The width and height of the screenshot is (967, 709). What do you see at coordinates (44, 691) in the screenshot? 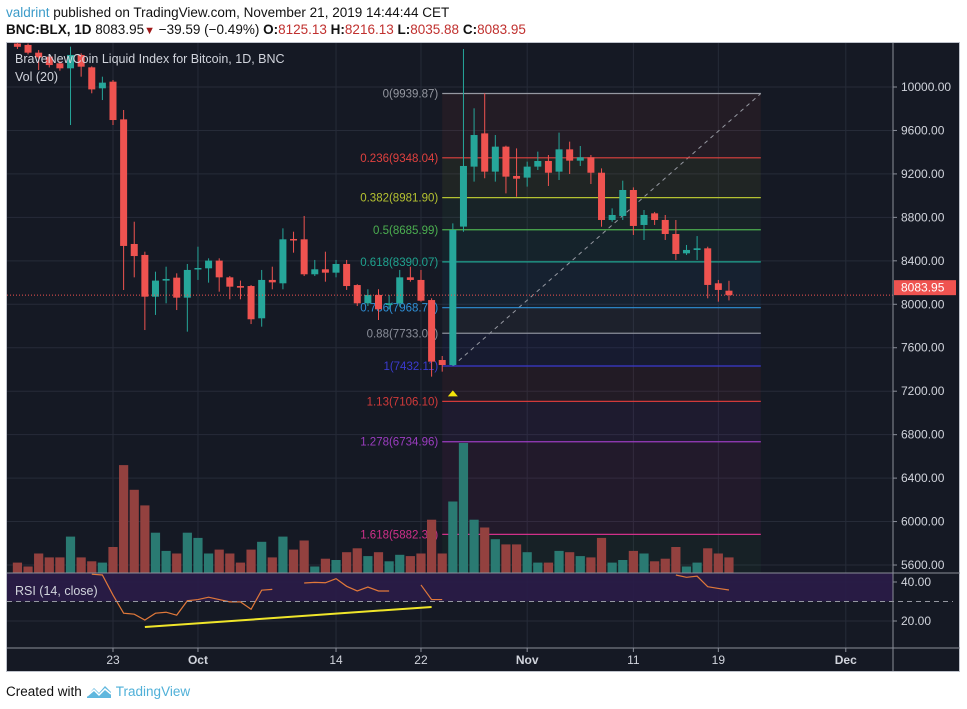
I see `created-with-text: Created with` at bounding box center [44, 691].